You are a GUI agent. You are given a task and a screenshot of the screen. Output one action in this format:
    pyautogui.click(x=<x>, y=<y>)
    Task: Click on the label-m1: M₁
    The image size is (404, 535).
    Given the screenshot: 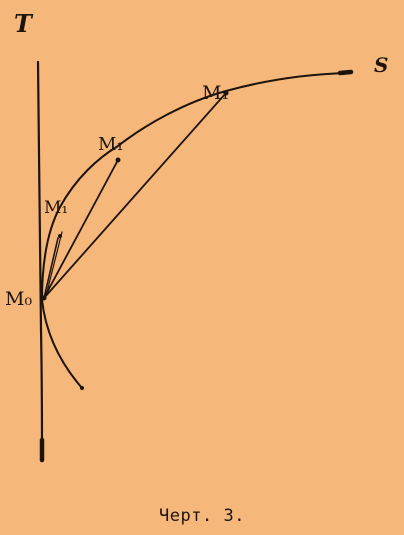 What is the action you would take?
    pyautogui.click(x=56, y=208)
    